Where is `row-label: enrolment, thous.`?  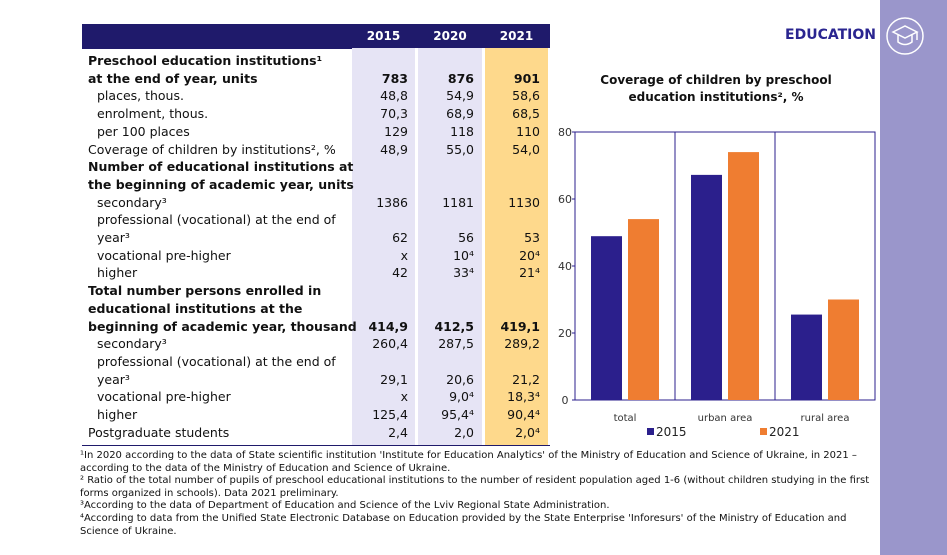
row-label: enrolment, thous. is located at coordinates (153, 114).